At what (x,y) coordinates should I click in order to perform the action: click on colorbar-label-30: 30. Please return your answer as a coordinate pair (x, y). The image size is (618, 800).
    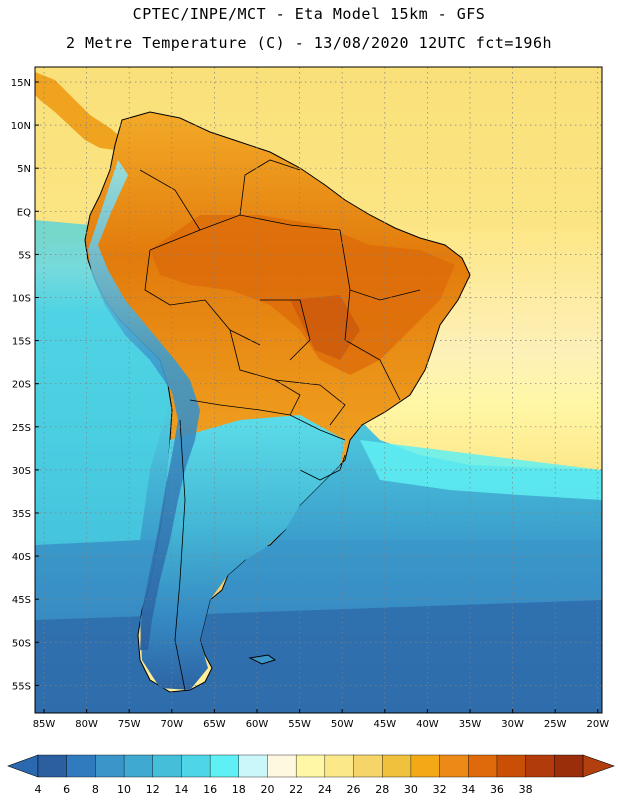
    Looking at the image, I should click on (411, 789).